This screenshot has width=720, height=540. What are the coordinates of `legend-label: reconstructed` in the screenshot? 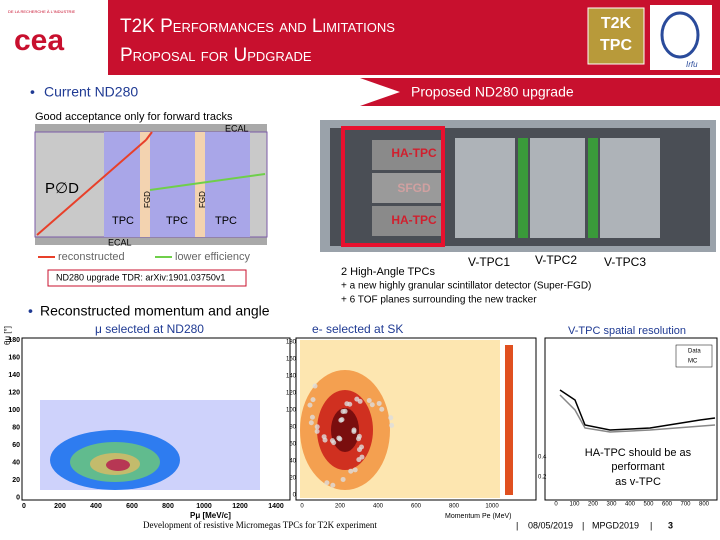 It's located at (91, 257).